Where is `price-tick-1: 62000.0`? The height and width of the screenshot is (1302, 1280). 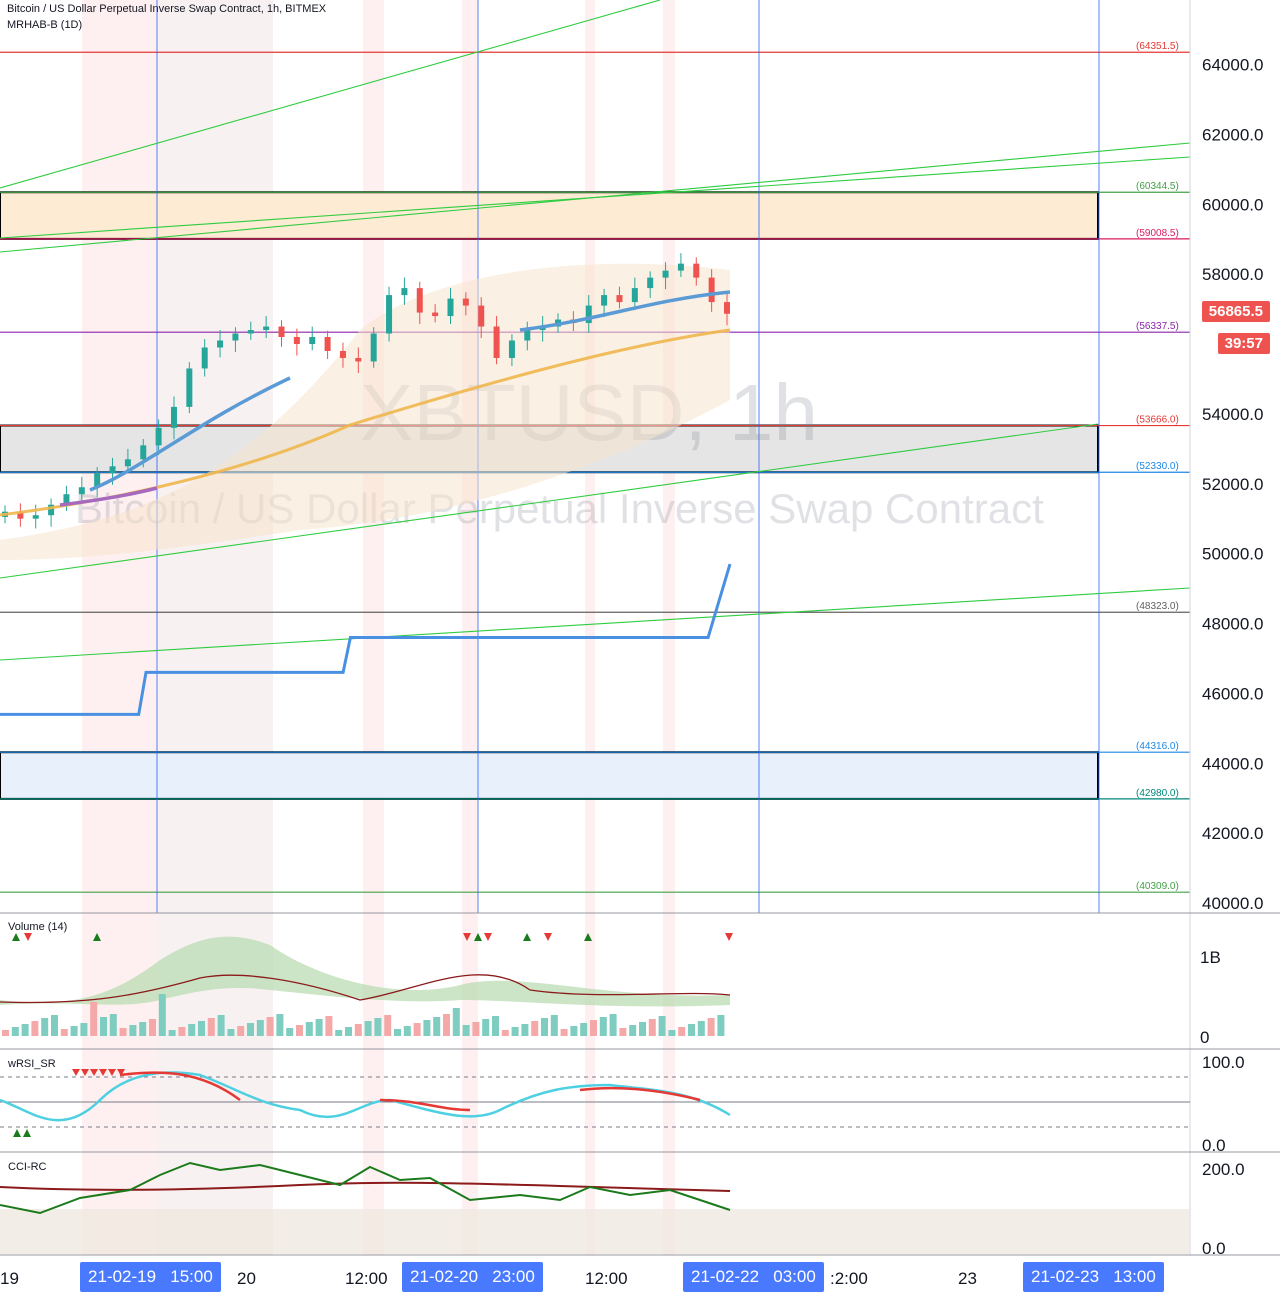
price-tick-1: 62000.0 is located at coordinates (1232, 134).